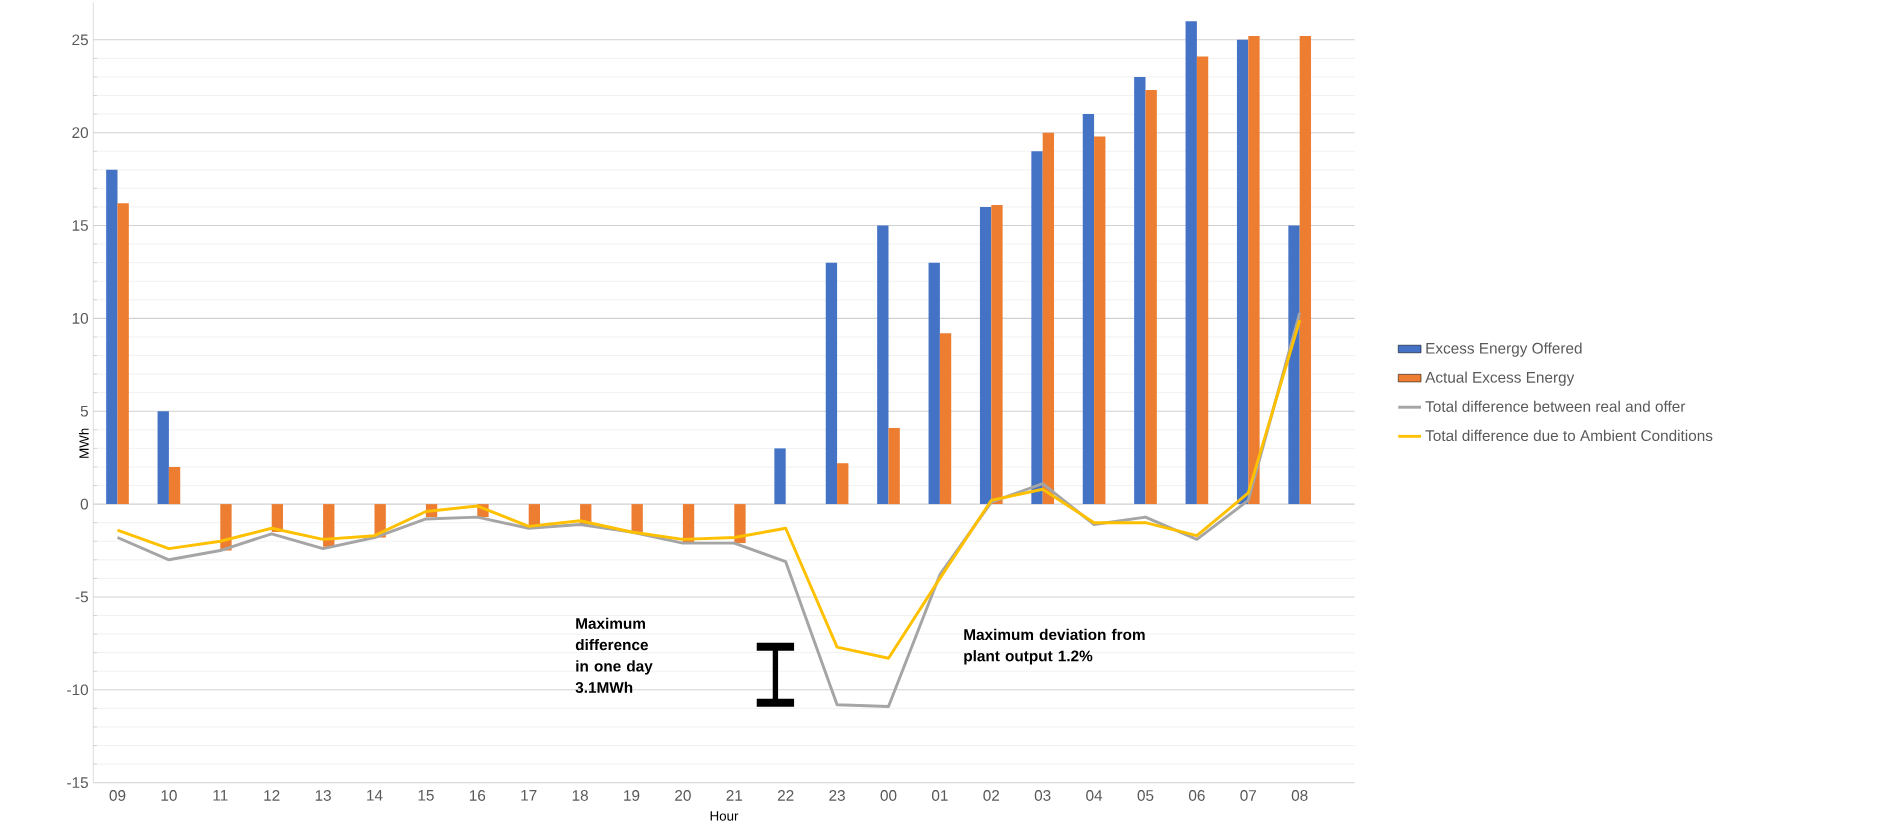 The image size is (1880, 836). What do you see at coordinates (888, 795) in the screenshot?
I see `x-tick-label: 00` at bounding box center [888, 795].